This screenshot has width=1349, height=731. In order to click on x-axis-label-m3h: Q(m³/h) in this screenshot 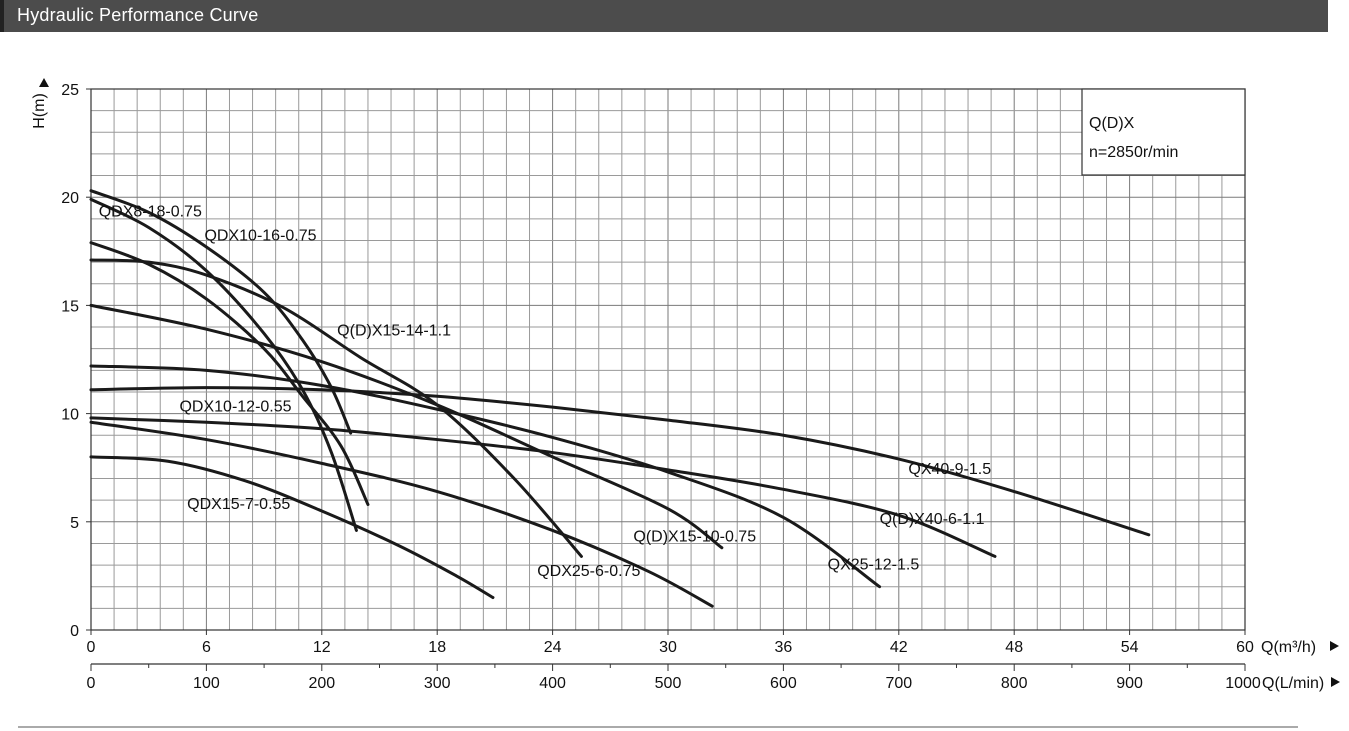, I will do `click(1288, 647)`.